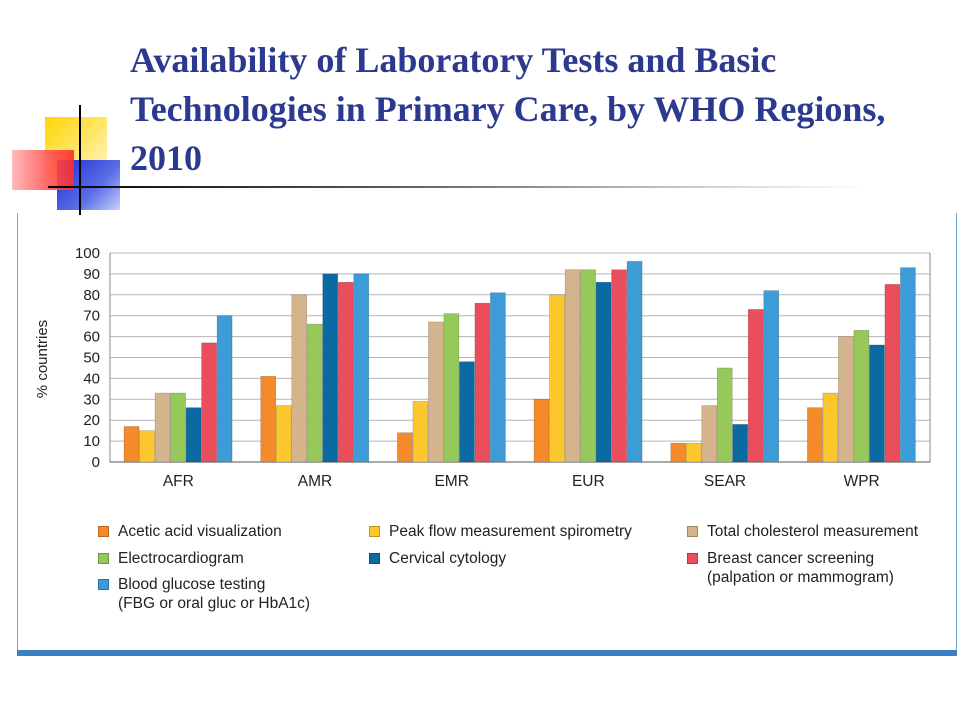 The image size is (960, 720). What do you see at coordinates (91, 358) in the screenshot?
I see `y-tick-label: 50` at bounding box center [91, 358].